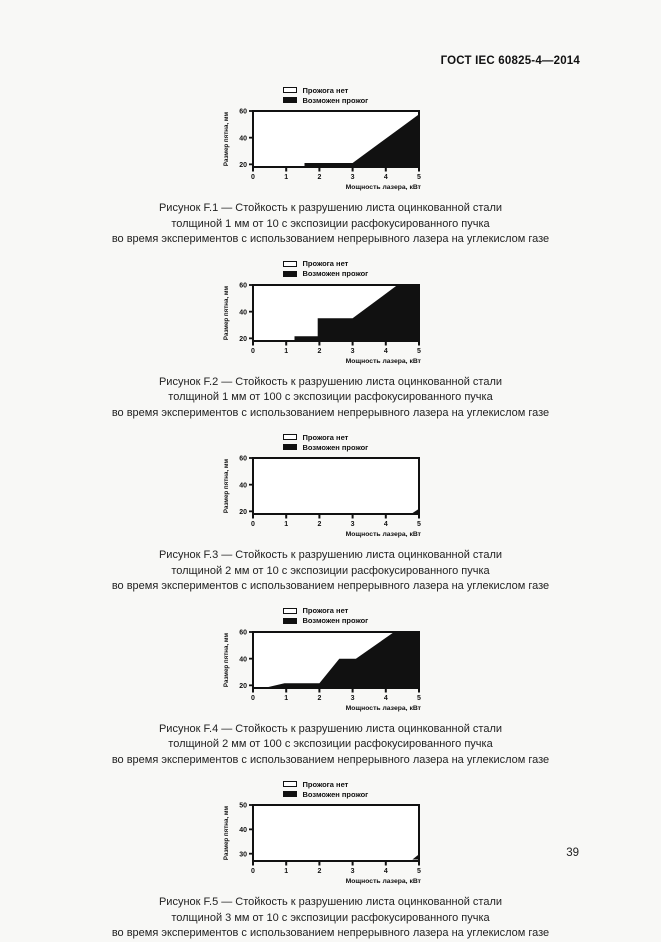 The image size is (661, 942). I want to click on svg-text: 20, so click(243, 338).